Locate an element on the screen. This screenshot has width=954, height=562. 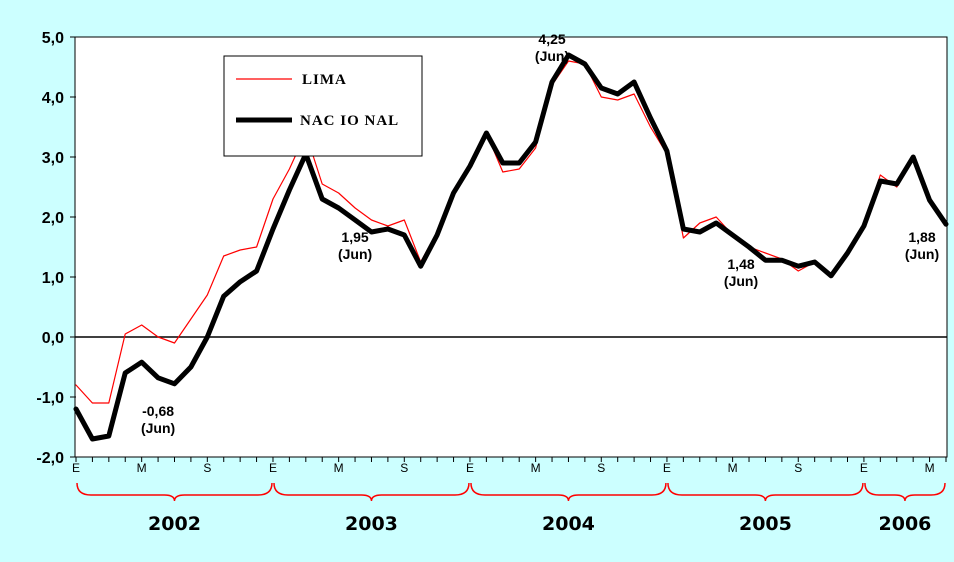
year-label: 2003 is located at coordinates (371, 524).